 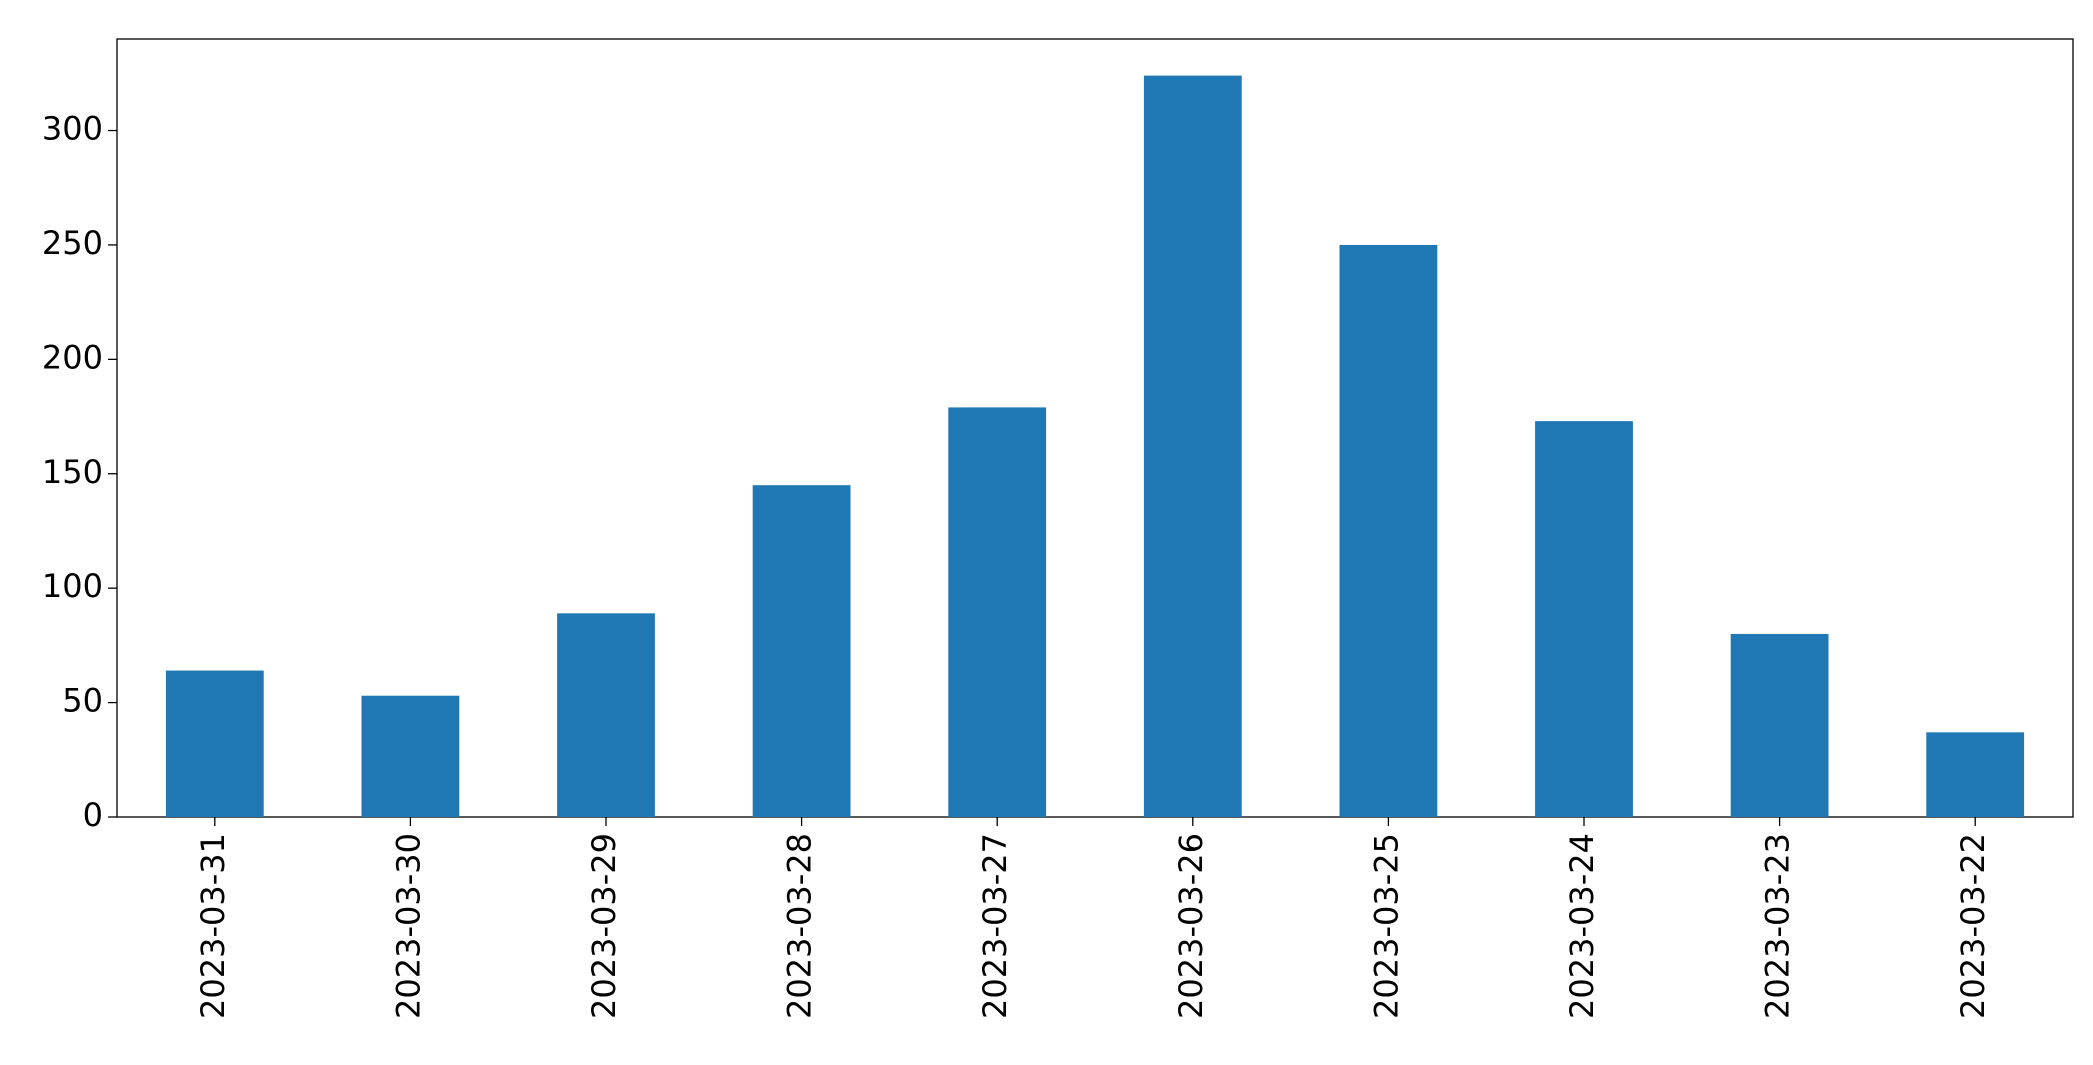 I want to click on x-tick-label: 2023-03-30, so click(x=408, y=926).